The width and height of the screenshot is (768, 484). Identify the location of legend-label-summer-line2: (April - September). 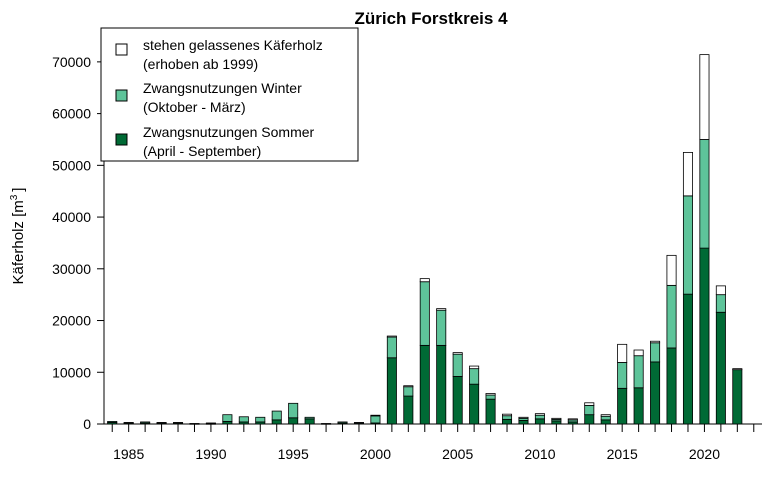
(202, 151).